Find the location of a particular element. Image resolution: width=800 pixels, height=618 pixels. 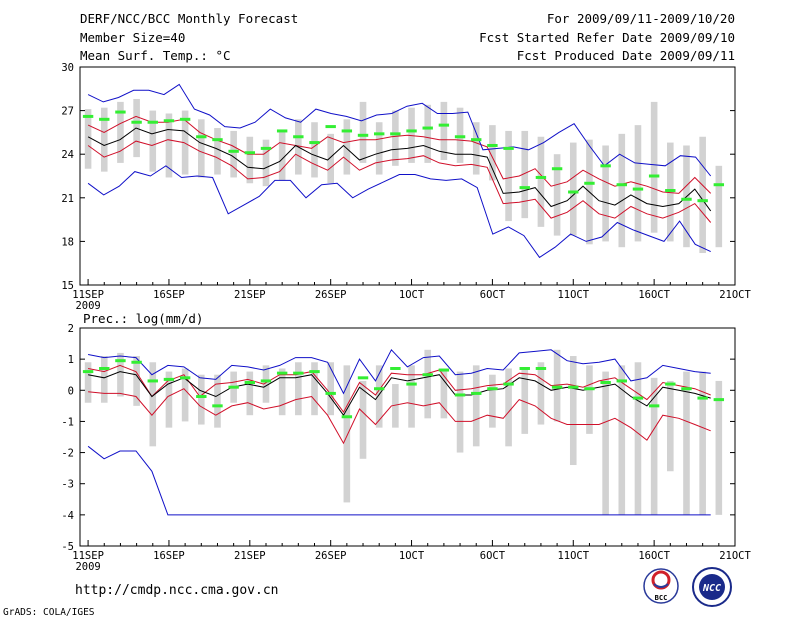

precip-xtick-label-4: 1OCT is located at coordinates (412, 556).